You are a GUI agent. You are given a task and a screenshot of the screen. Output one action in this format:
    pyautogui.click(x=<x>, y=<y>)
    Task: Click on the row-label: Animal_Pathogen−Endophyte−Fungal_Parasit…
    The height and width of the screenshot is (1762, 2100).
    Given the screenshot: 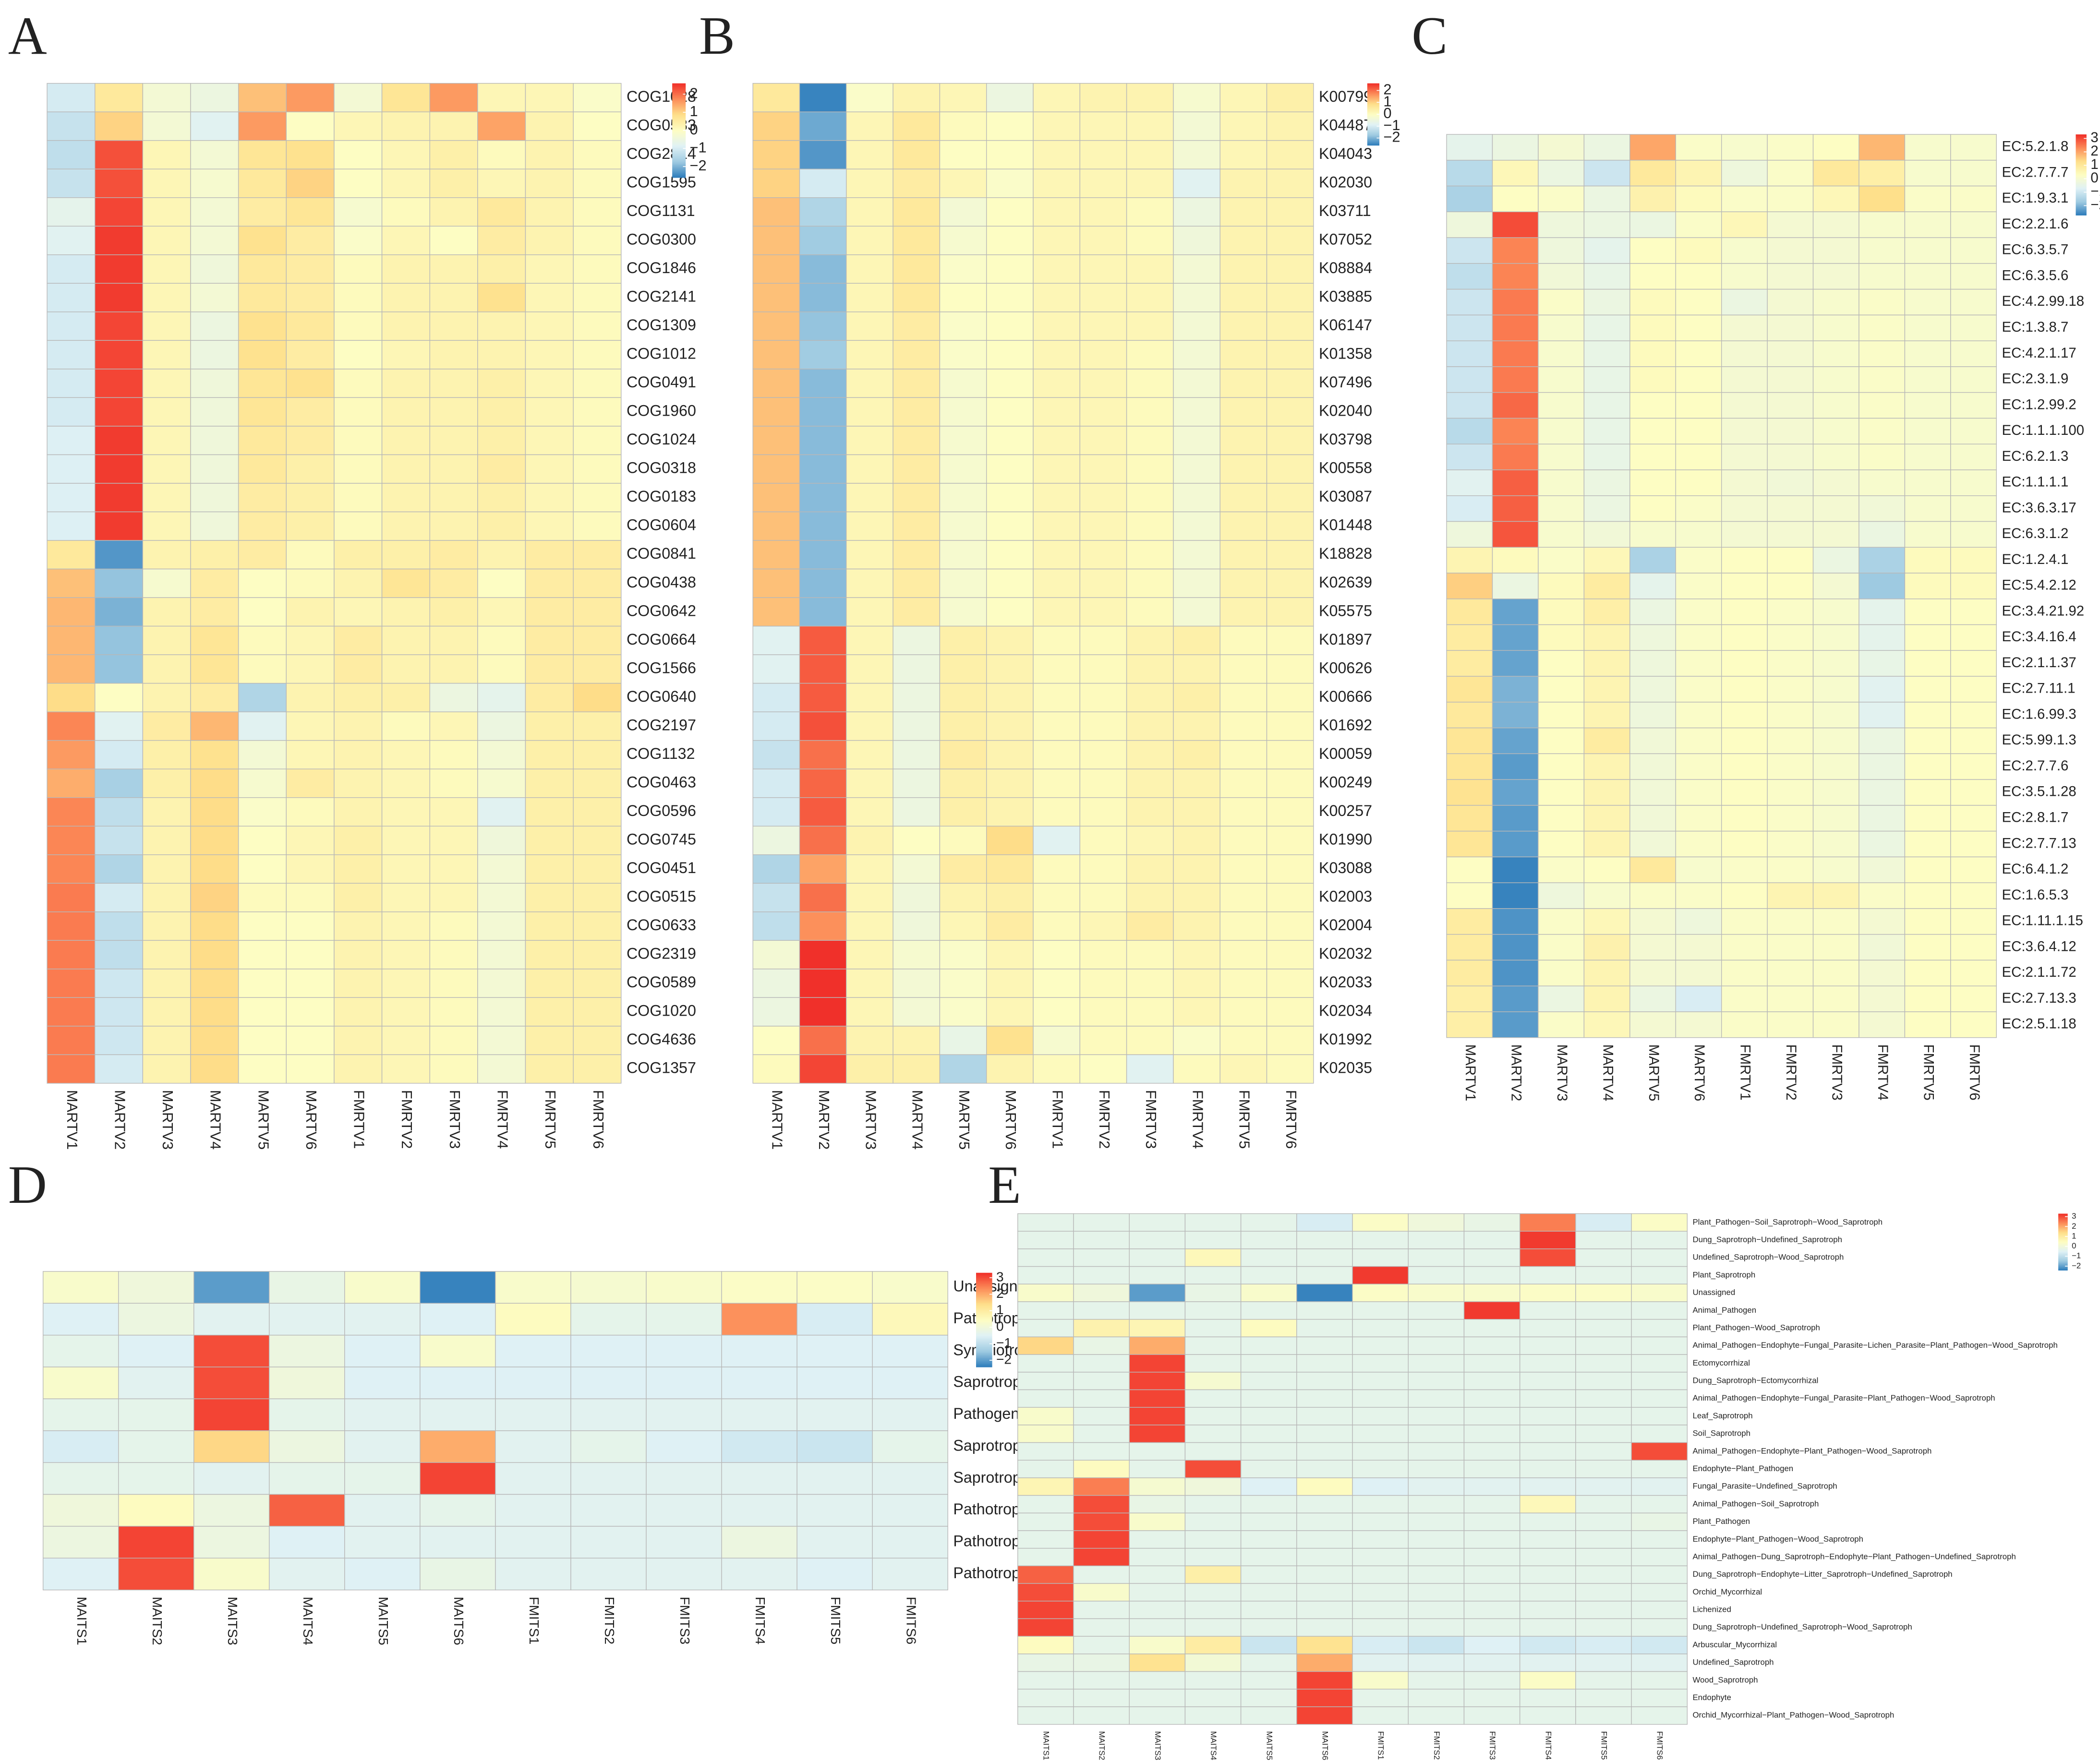 What is the action you would take?
    pyautogui.click(x=1843, y=1397)
    